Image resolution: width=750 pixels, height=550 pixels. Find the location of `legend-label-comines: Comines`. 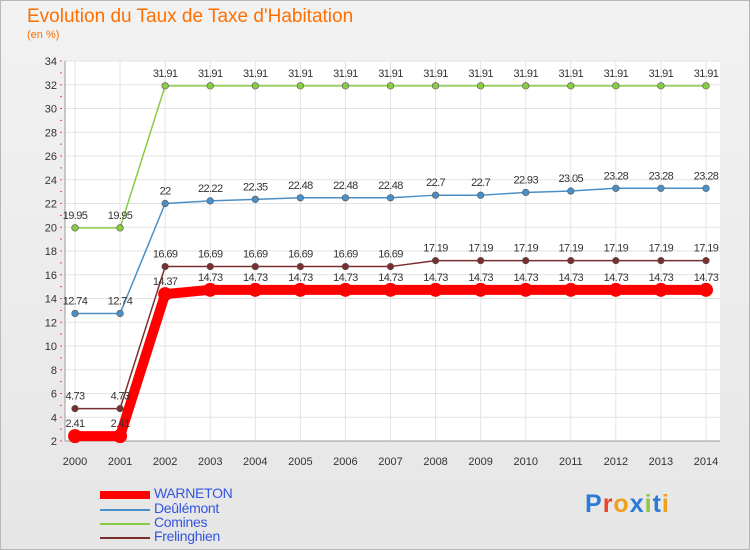

legend-label-comines: Comines is located at coordinates (181, 522).